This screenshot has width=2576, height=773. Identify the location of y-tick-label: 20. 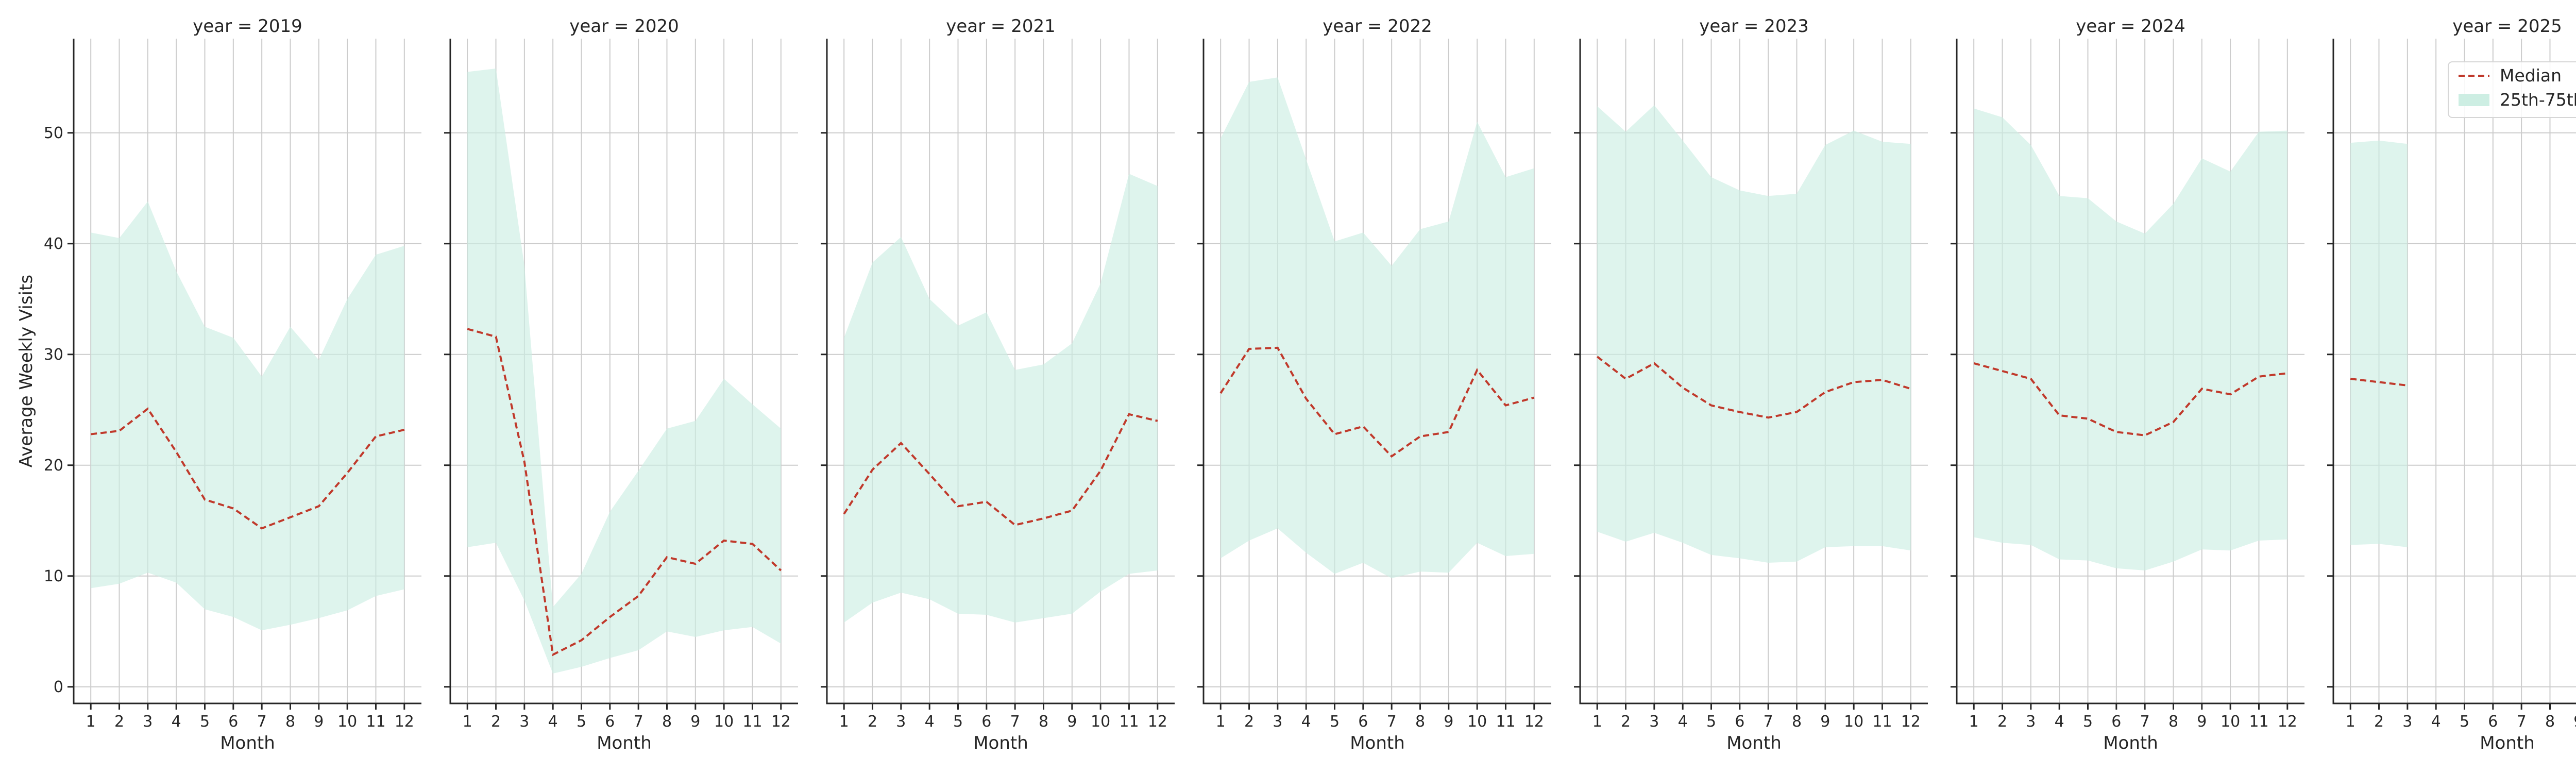
(53, 466).